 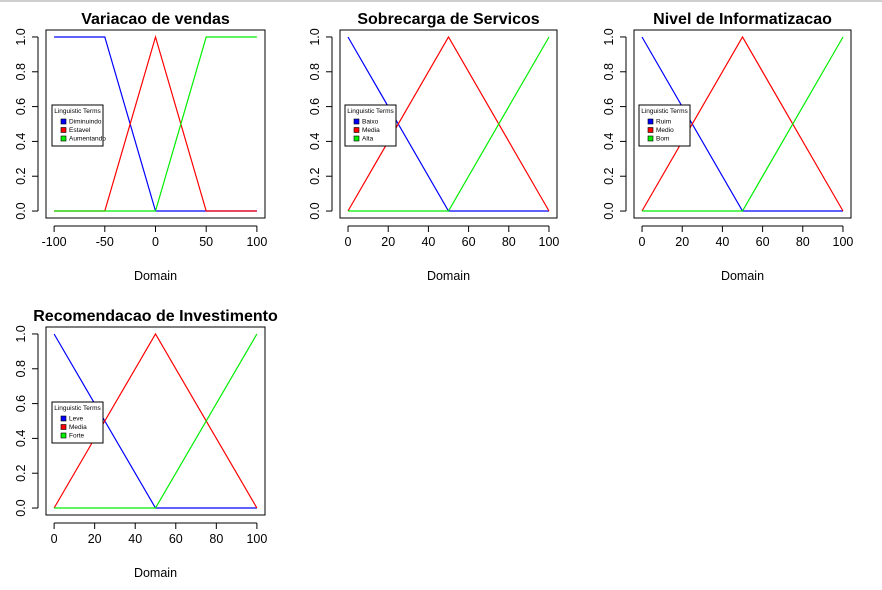 I want to click on series-line-bom, so click(x=743, y=124).